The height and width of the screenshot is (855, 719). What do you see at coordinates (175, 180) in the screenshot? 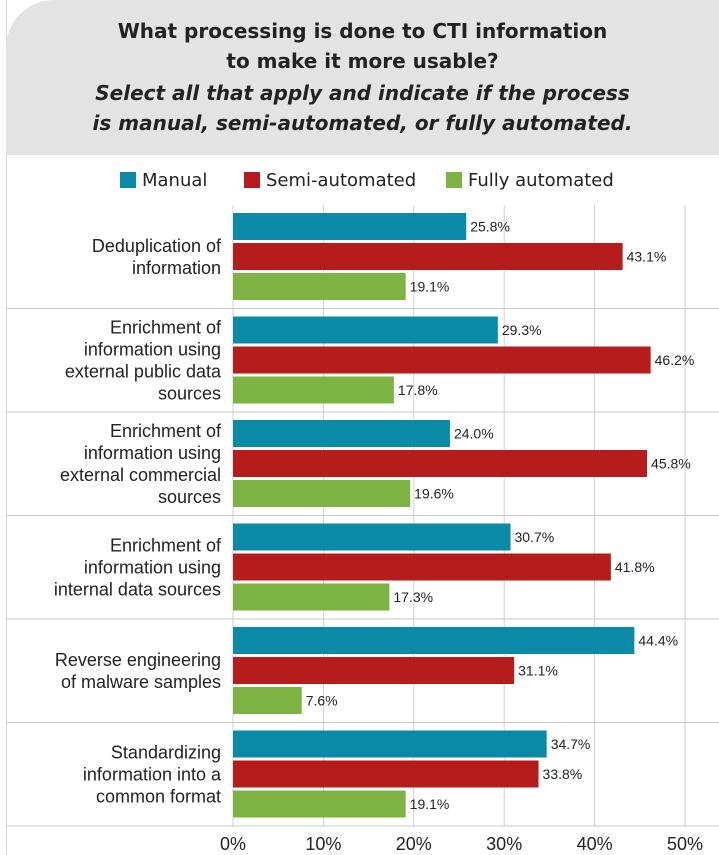
I see `legend-label-manual: Manual` at bounding box center [175, 180].